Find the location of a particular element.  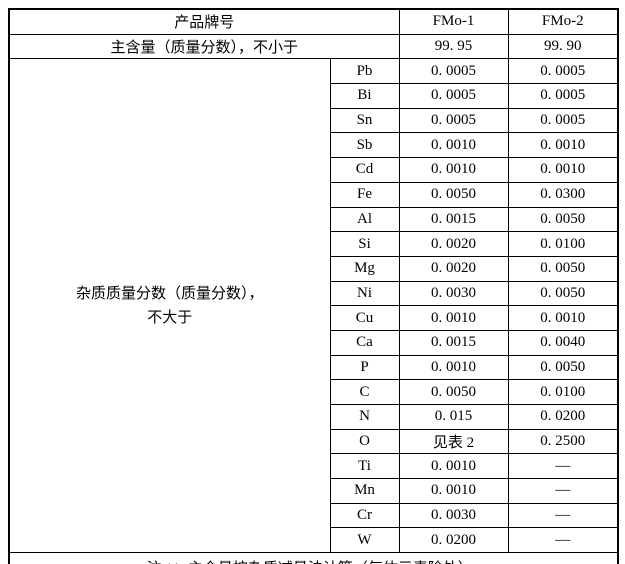

impurity-row-ni: Ni 0. 0030 0. 0050 is located at coordinates (314, 293).